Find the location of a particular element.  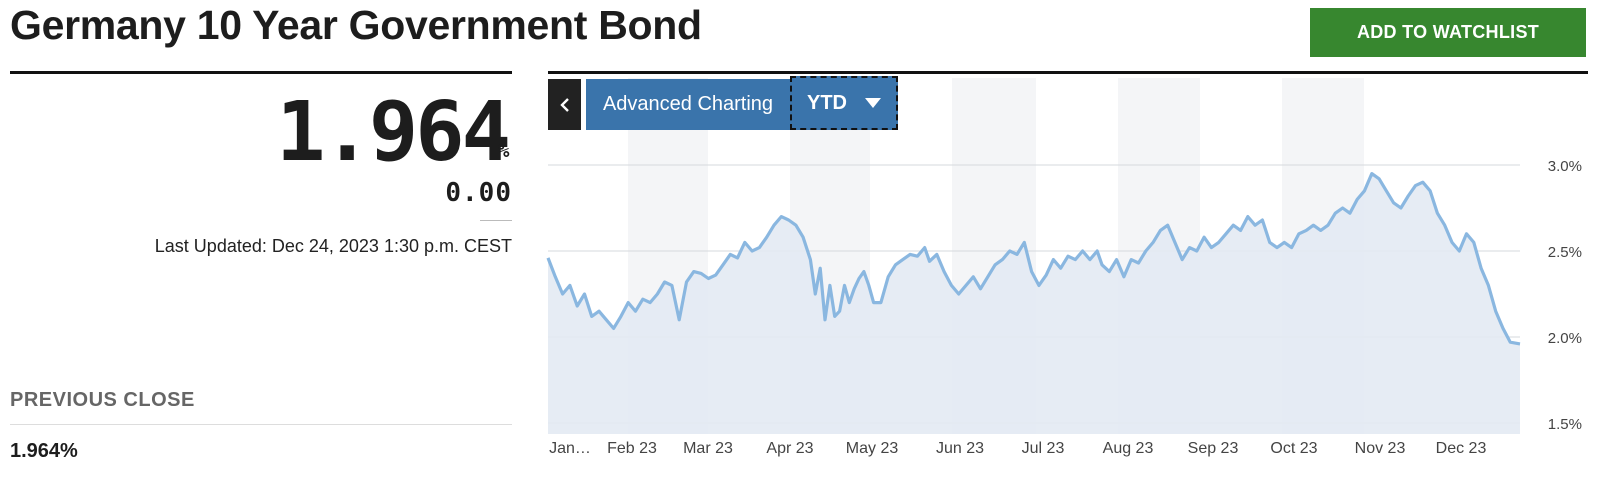

advanced-charting-label: Advanced Charting is located at coordinates (688, 104).